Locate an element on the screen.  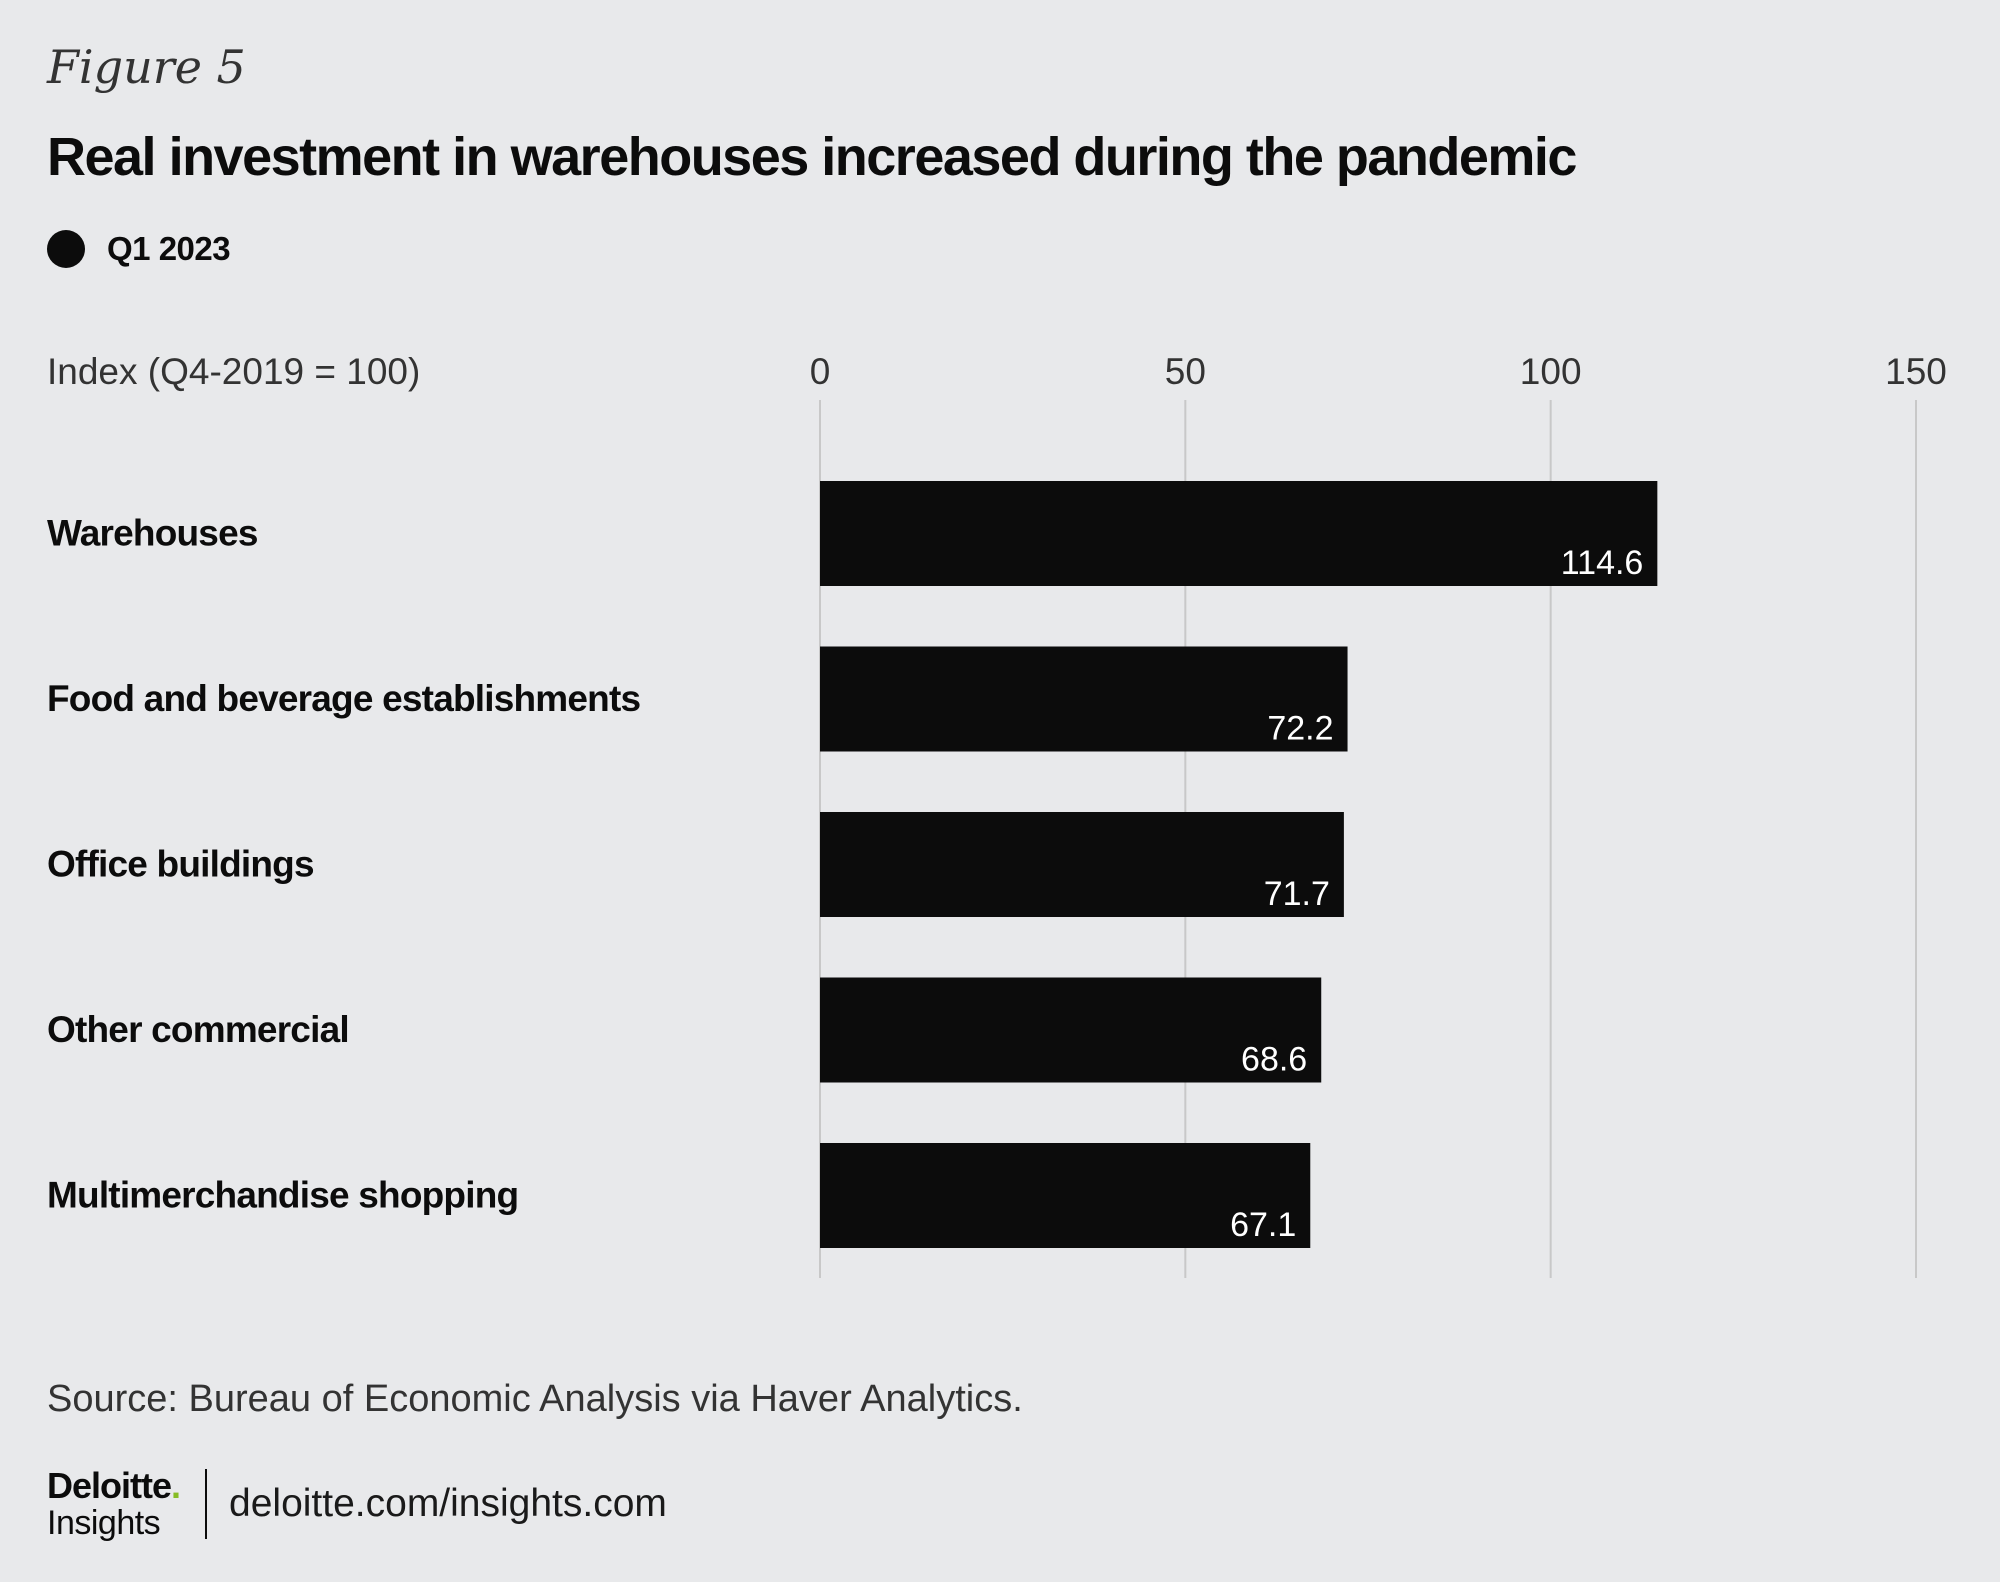
category-label-3: Other commercial is located at coordinates (198, 1029).